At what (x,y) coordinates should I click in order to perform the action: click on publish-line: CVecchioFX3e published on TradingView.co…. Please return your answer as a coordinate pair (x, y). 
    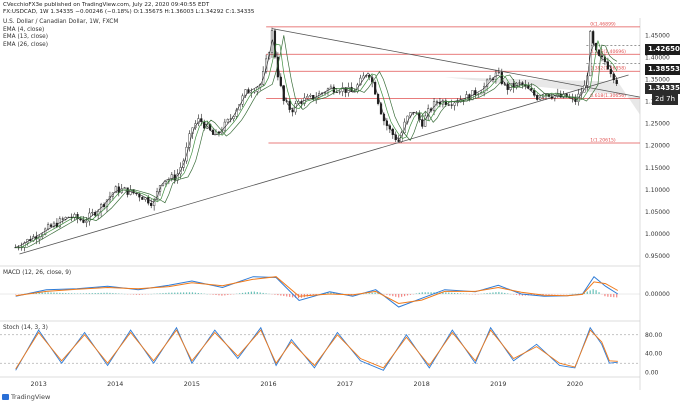
    Looking at the image, I should click on (106, 5).